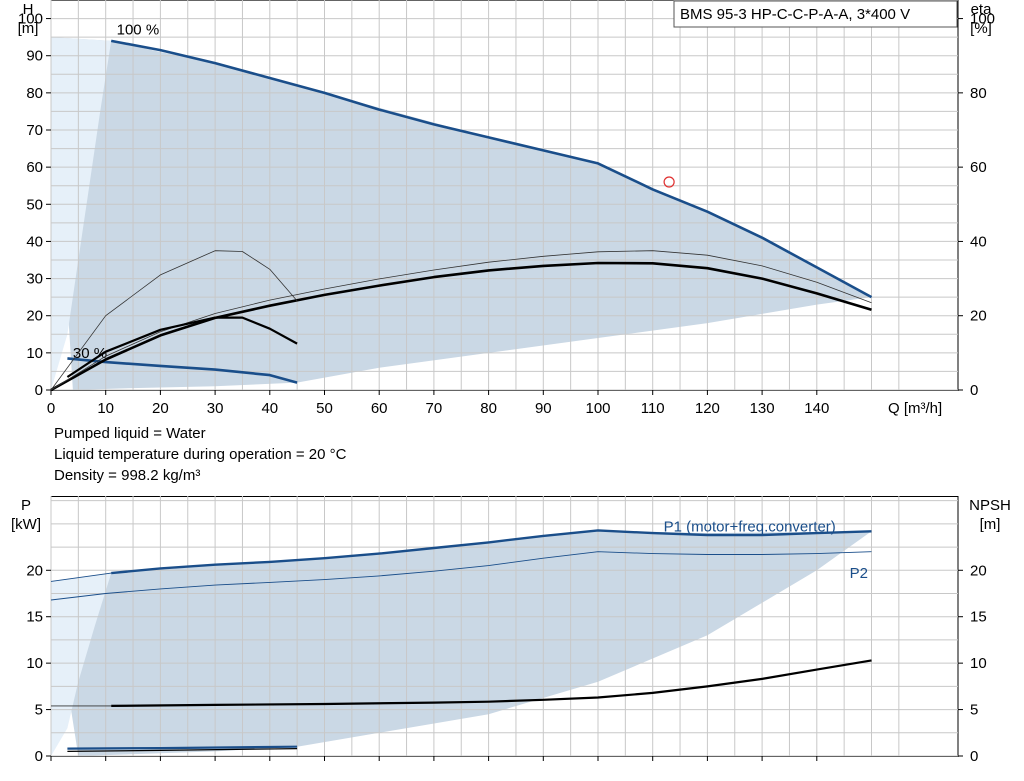  What do you see at coordinates (859, 573) in the screenshot?
I see `series-label: P2` at bounding box center [859, 573].